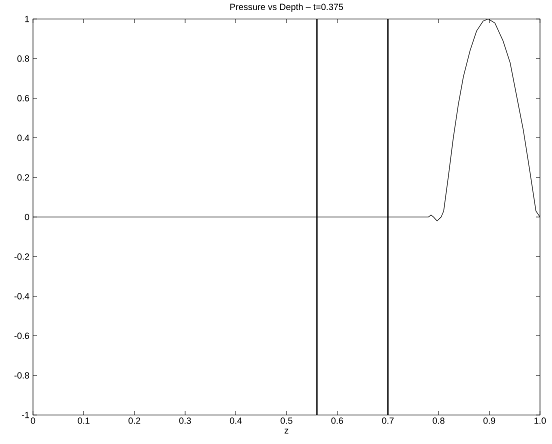  Describe the element at coordinates (489, 421) in the screenshot. I see `x-tick-label: 0.9` at that location.